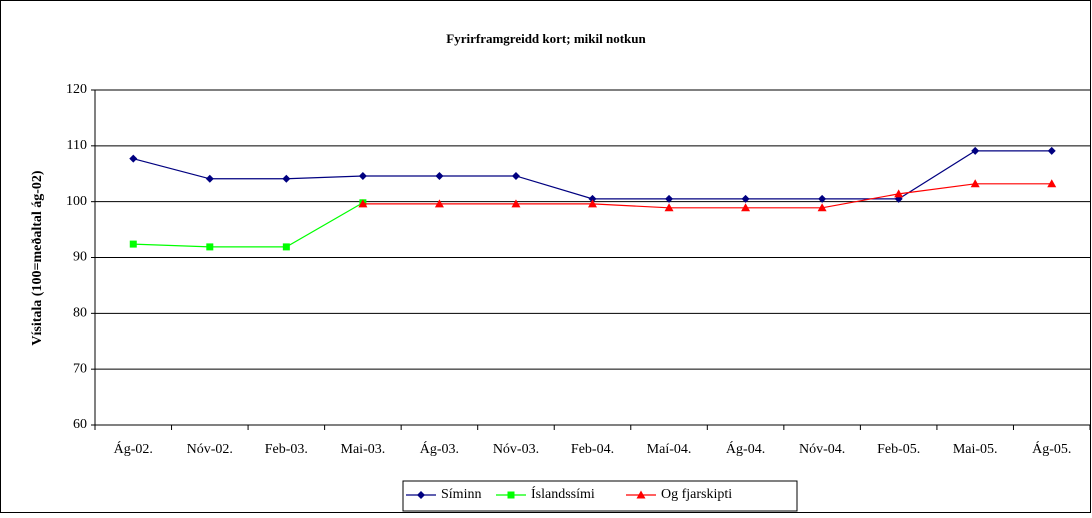 Image resolution: width=1092 pixels, height=518 pixels. What do you see at coordinates (461, 494) in the screenshot?
I see `legend-label: Síminn` at bounding box center [461, 494].